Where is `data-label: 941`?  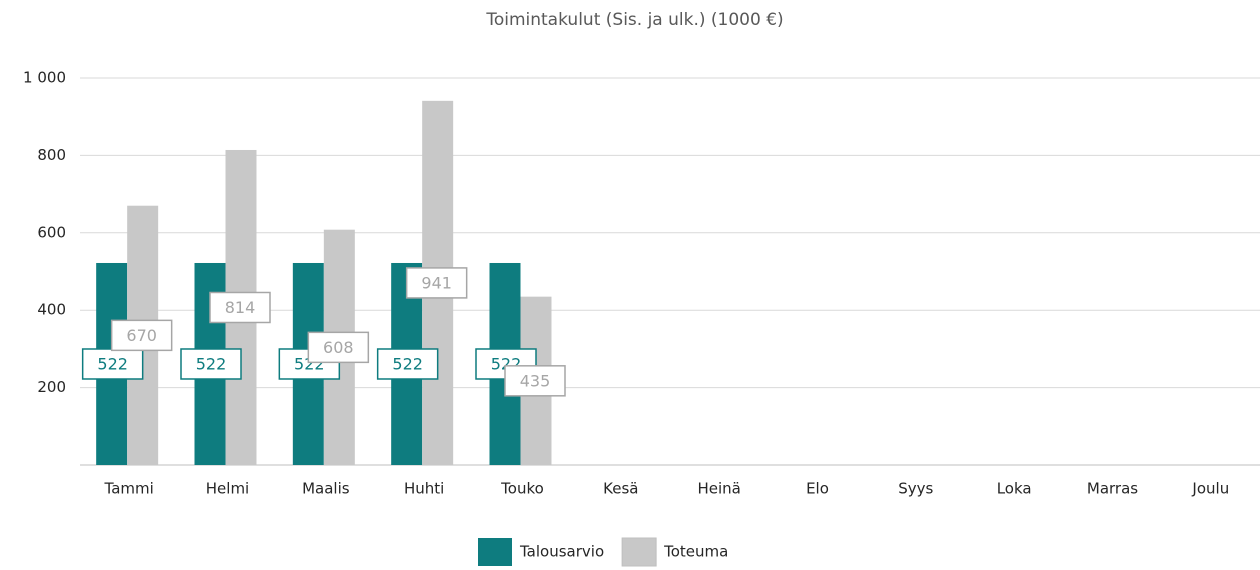 data-label: 941 is located at coordinates (436, 282).